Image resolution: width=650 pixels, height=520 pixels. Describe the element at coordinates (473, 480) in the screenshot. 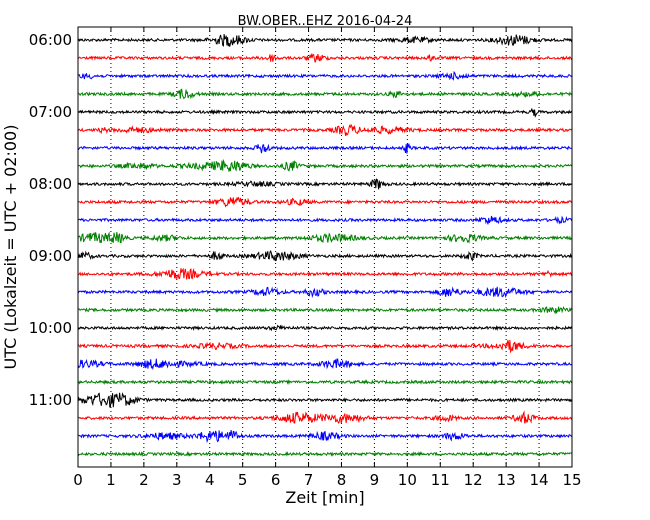

I see `x-tick-label: 12` at that location.